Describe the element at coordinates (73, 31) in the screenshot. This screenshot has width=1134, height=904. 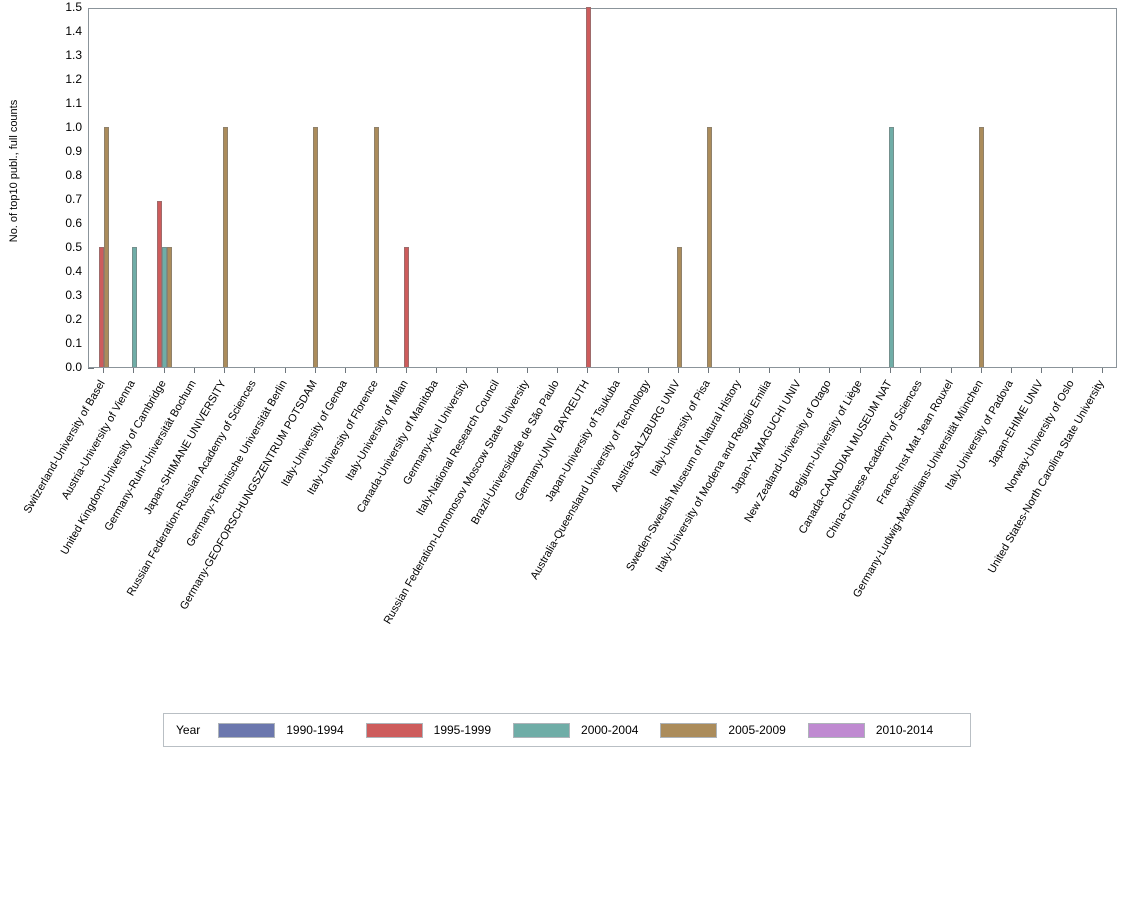
I see `y-axis-tick-label: 1.4` at that location.